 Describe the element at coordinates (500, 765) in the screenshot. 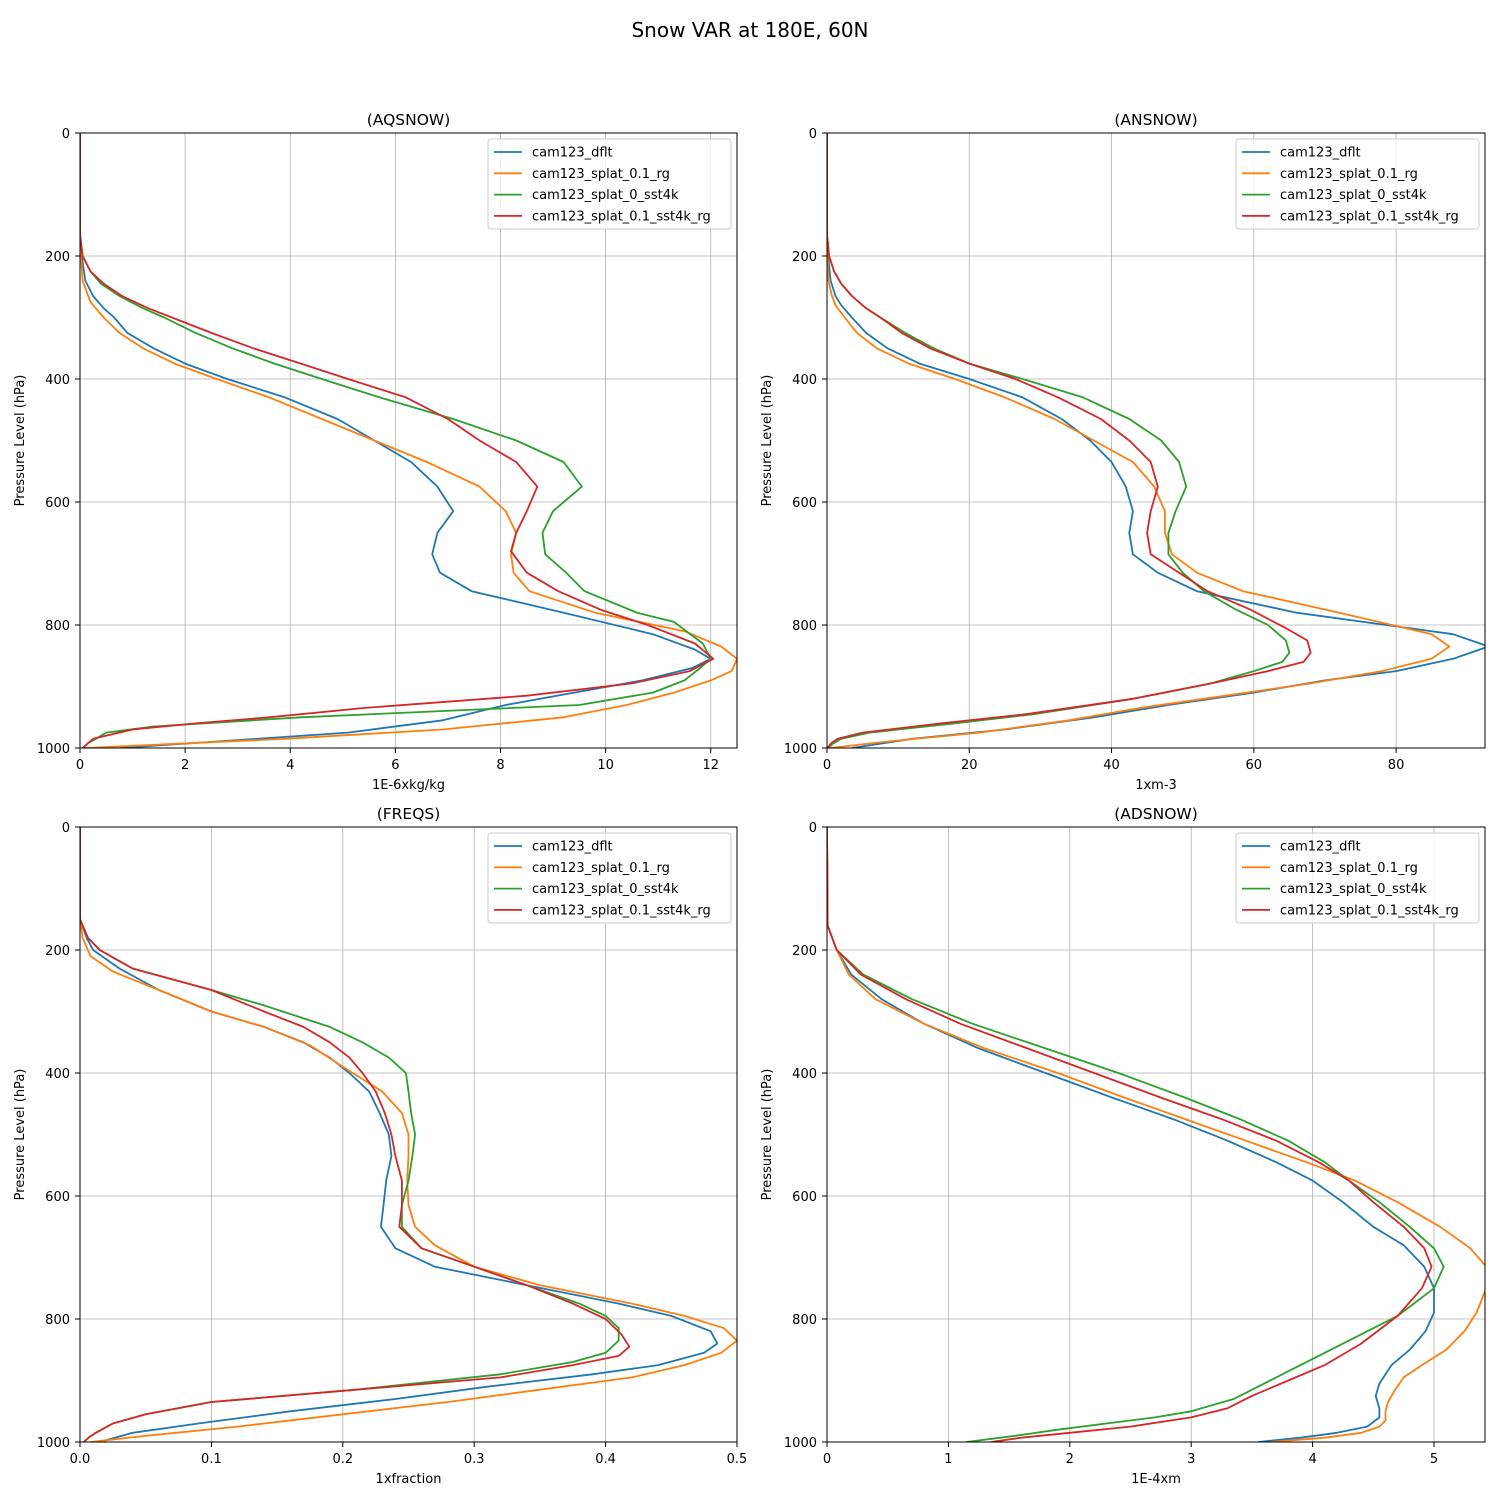

I see `x-tick-label: 8` at that location.